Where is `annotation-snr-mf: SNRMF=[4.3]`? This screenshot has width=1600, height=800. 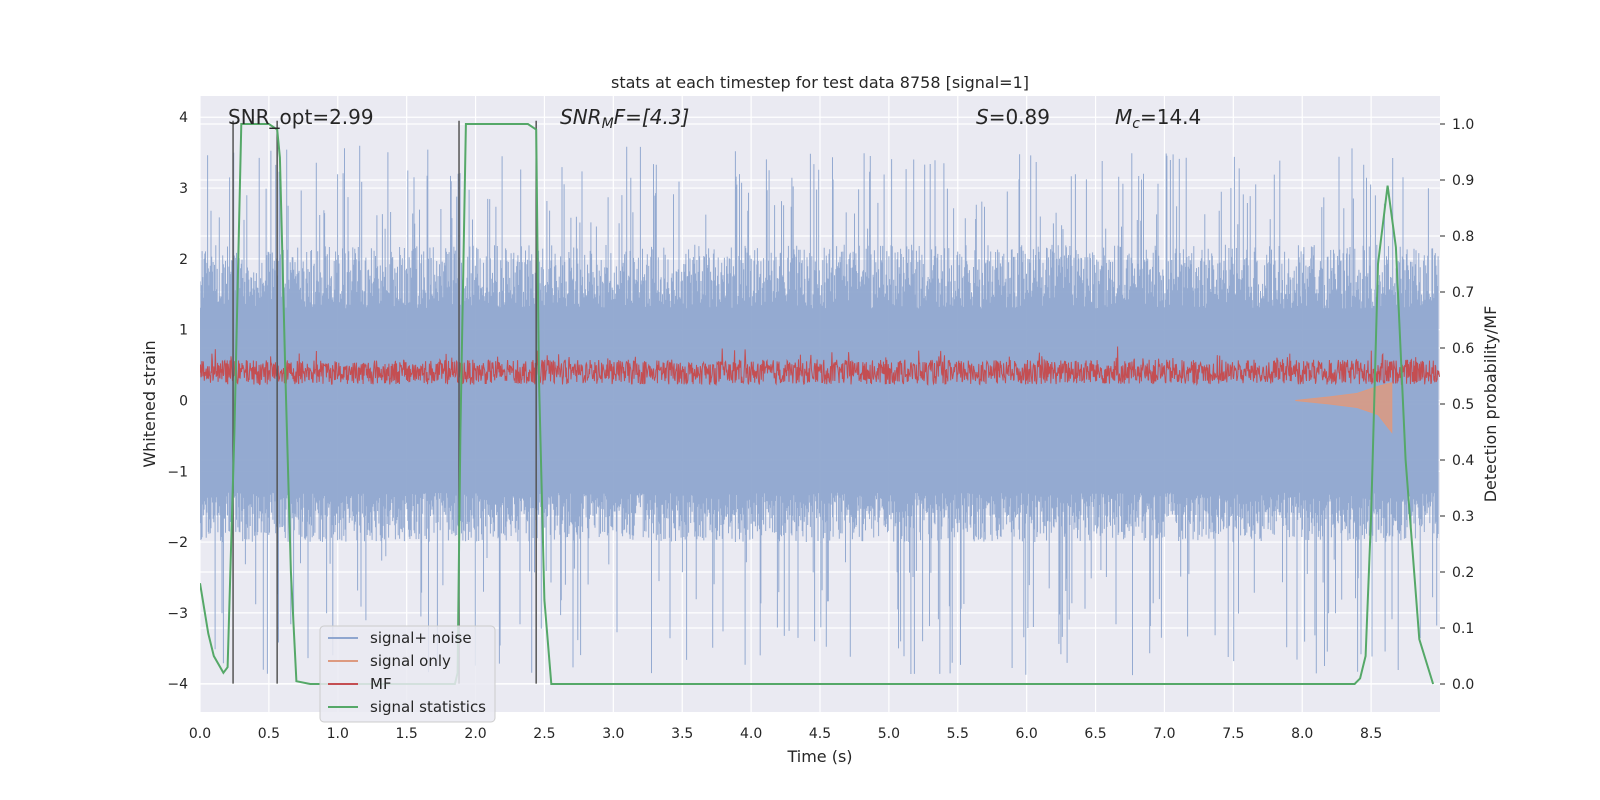 annotation-snr-mf: SNRMF=[4.3] is located at coordinates (624, 118).